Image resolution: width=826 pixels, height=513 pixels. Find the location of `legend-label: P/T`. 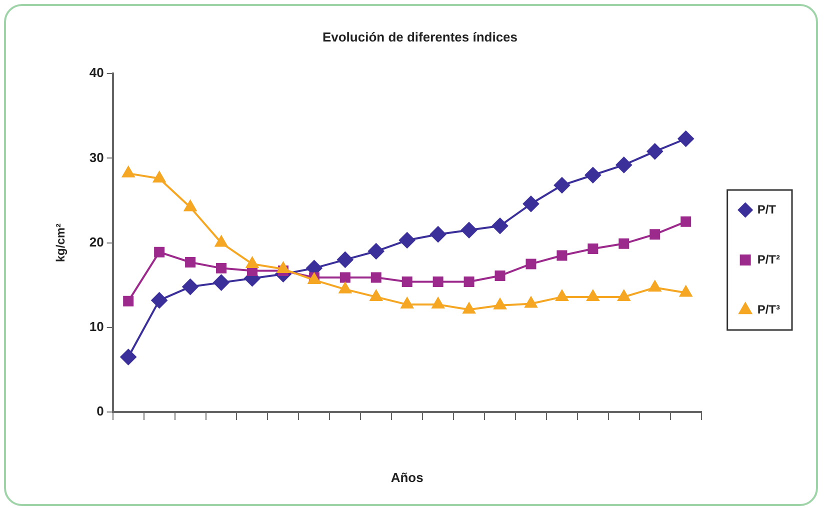

legend-label: P/T is located at coordinates (767, 209).